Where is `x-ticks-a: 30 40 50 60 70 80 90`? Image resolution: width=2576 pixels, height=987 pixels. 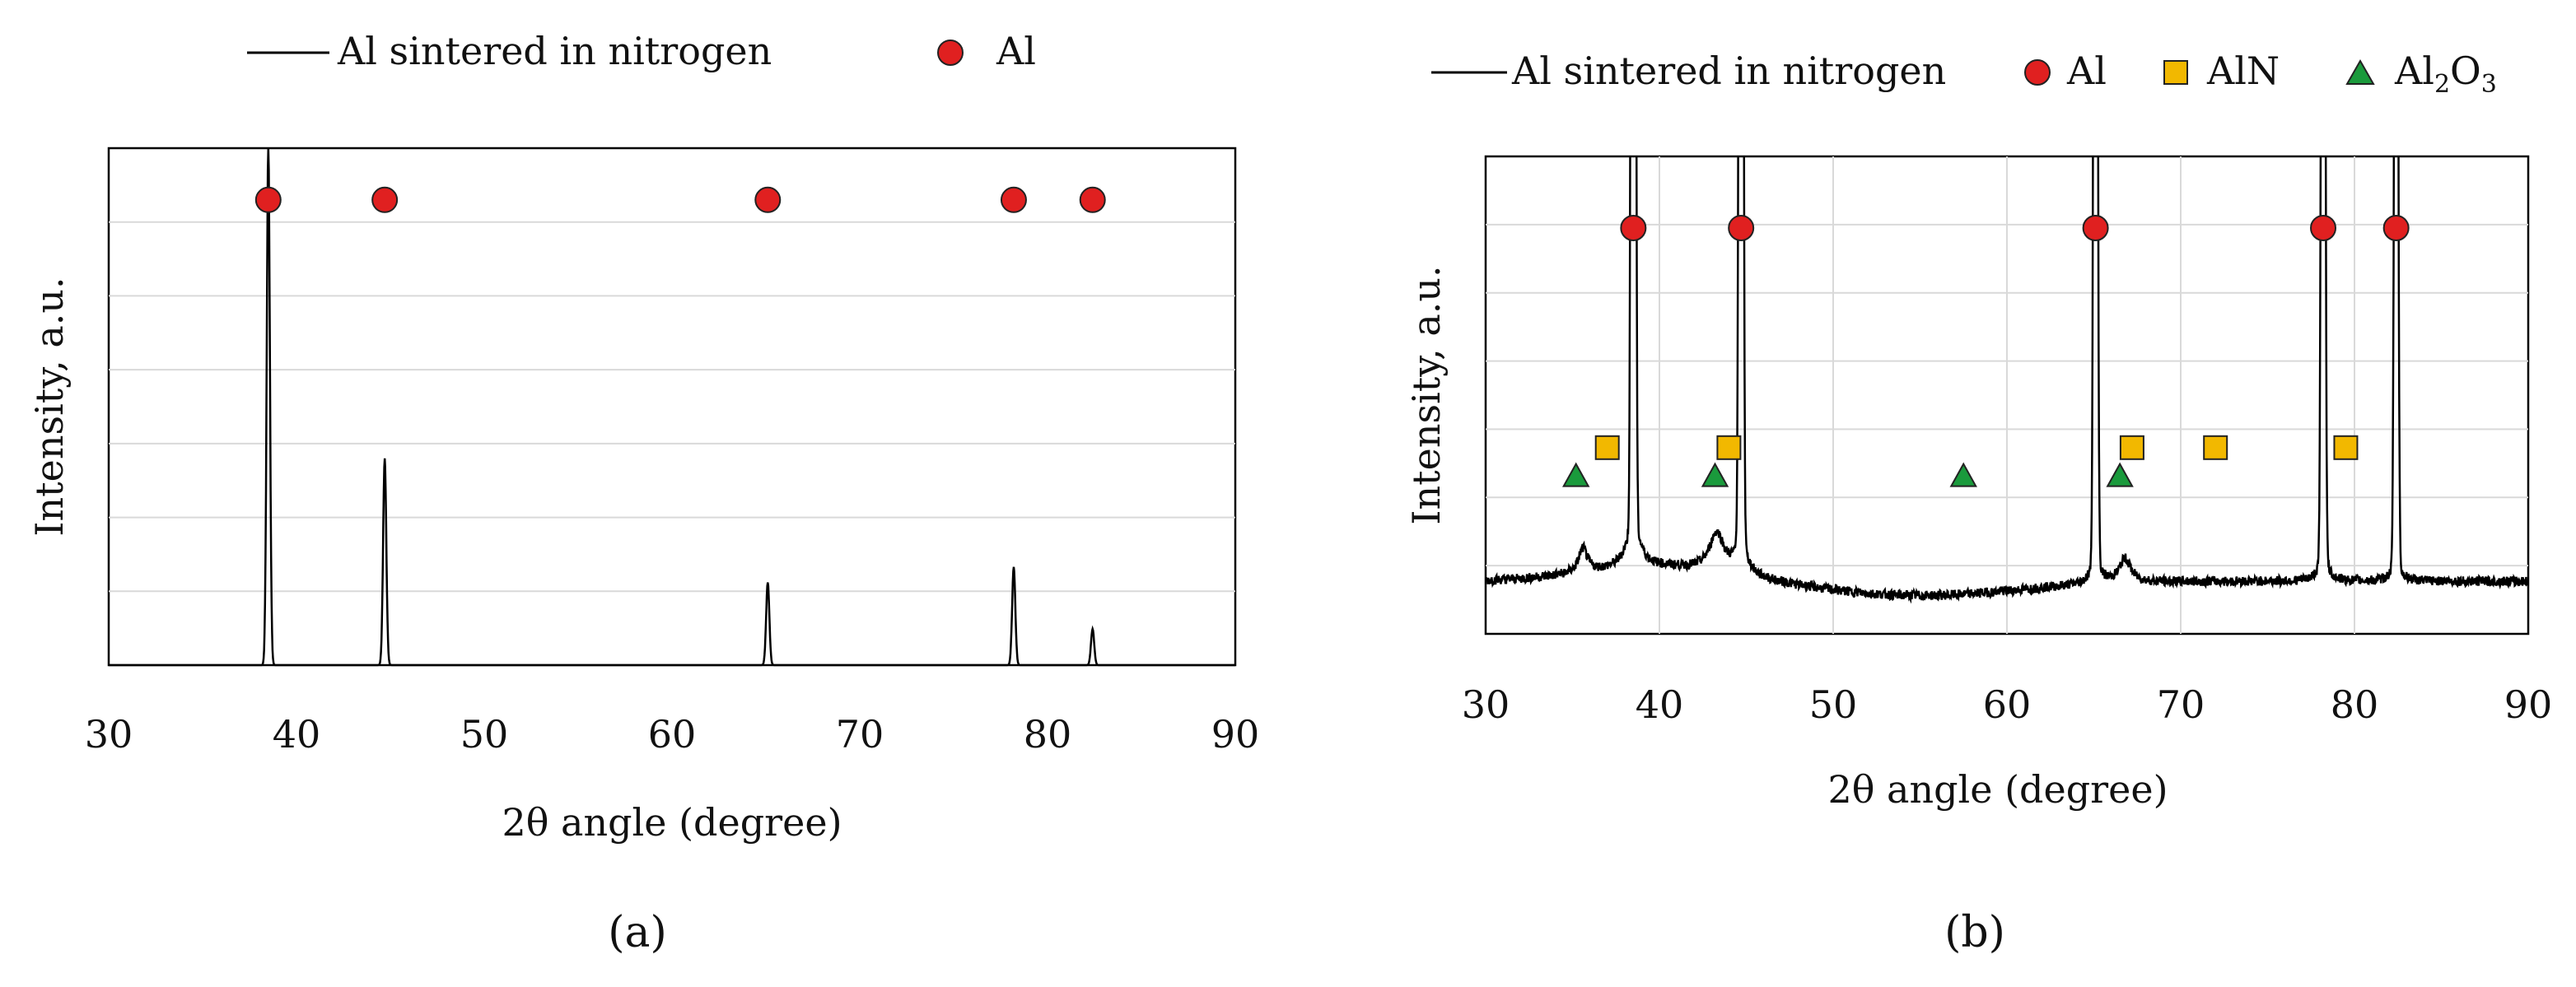 x-ticks-a: 30 40 50 60 70 80 90 is located at coordinates (672, 734).